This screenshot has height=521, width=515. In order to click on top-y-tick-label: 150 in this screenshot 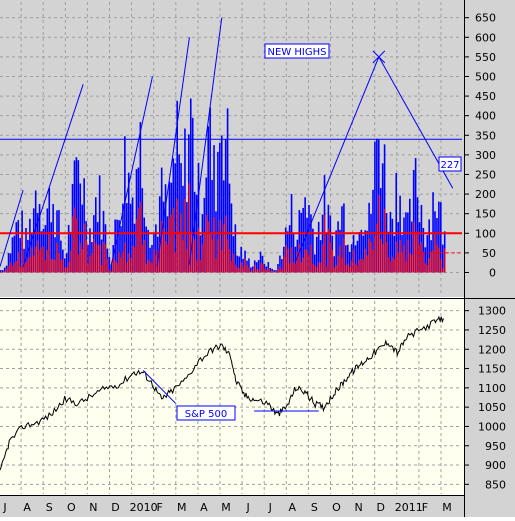, I will do `click(485, 214)`.